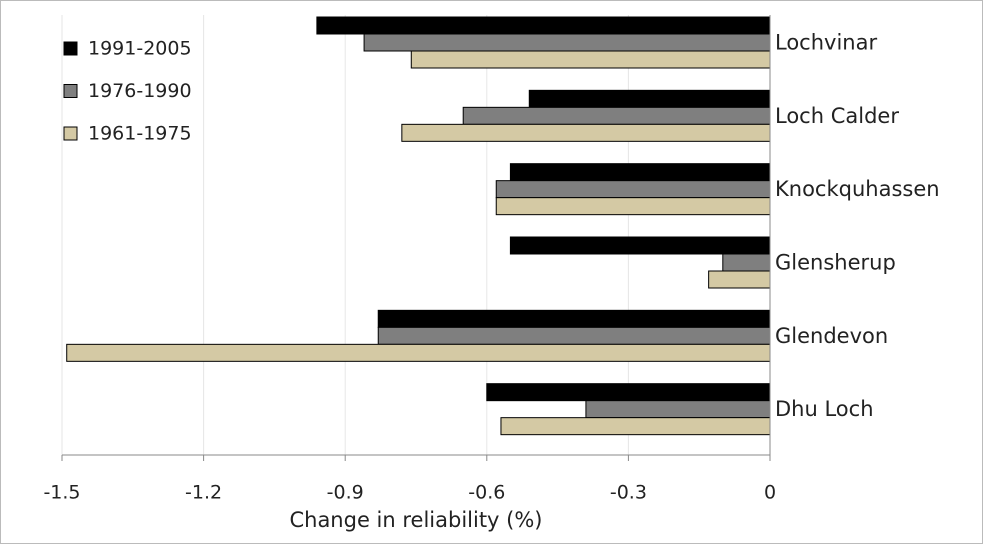  I want to click on category-label: Lochvinar, so click(826, 43).